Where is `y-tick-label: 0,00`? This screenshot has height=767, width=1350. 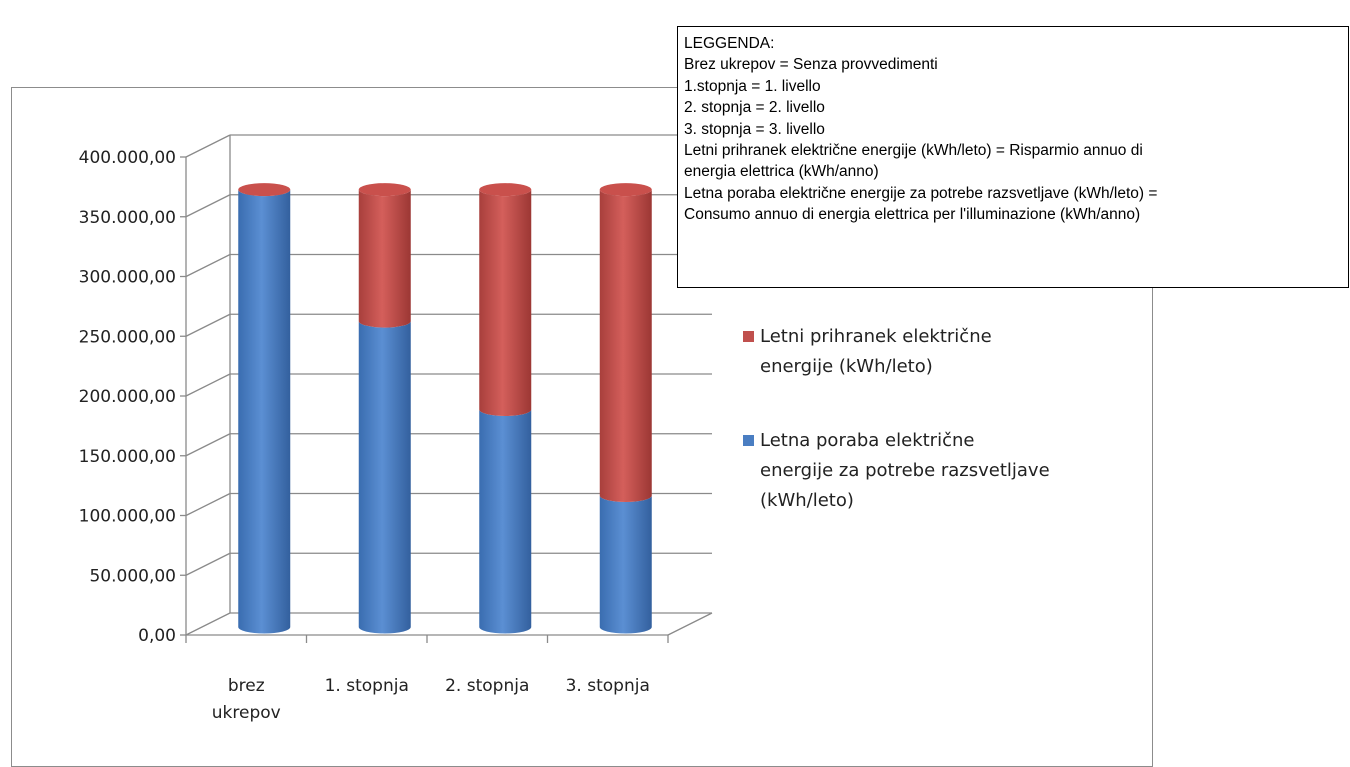 y-tick-label: 0,00 is located at coordinates (157, 636).